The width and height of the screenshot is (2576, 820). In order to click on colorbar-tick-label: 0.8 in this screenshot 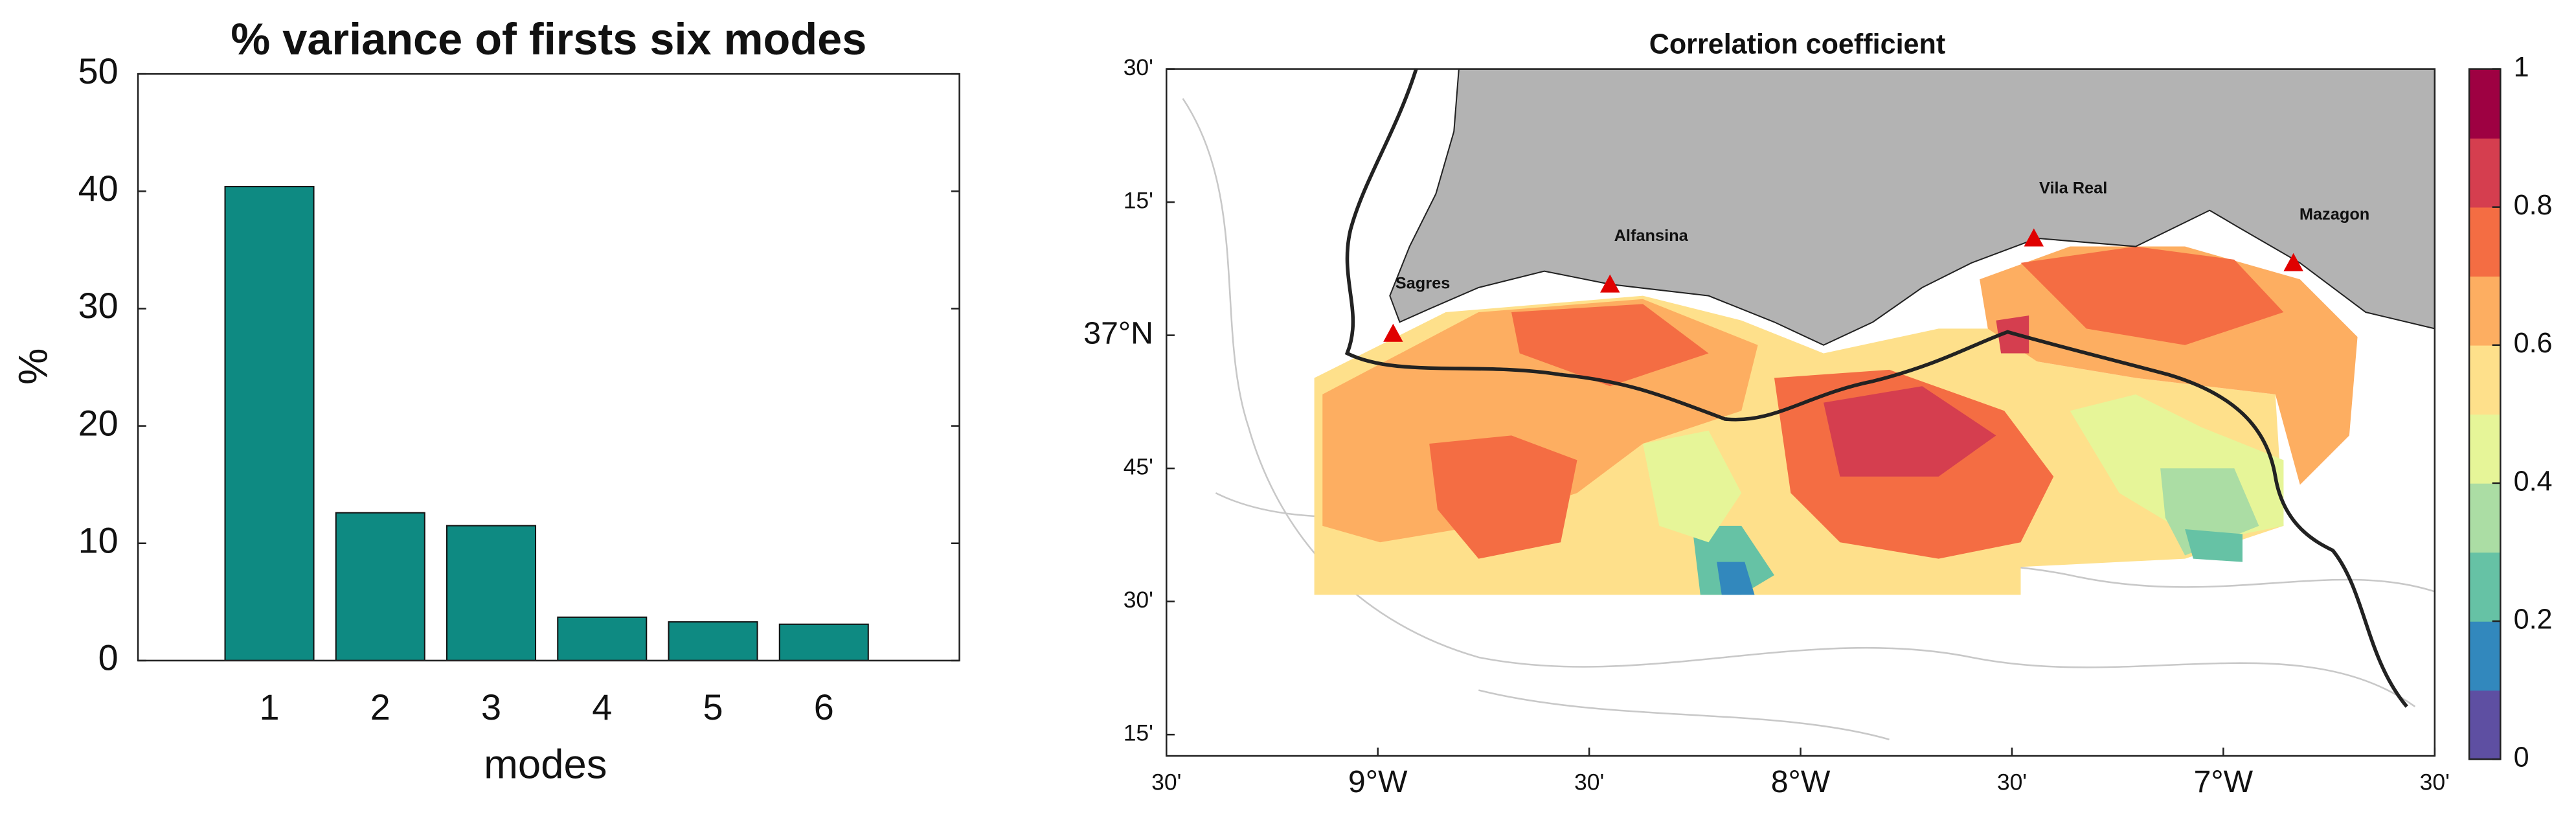, I will do `click(2533, 205)`.